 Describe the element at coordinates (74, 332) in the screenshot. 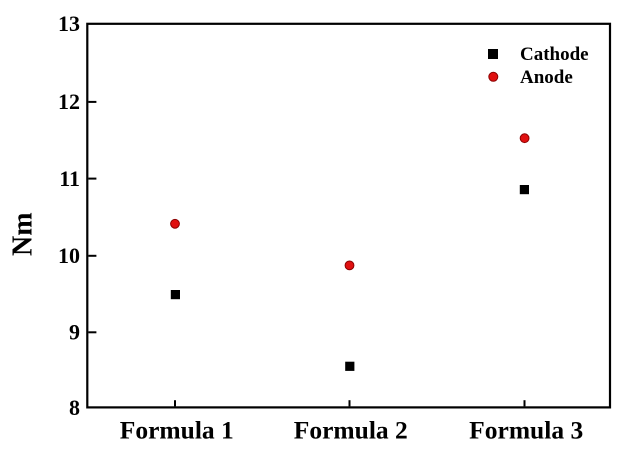

I see `svg-text: 9` at that location.